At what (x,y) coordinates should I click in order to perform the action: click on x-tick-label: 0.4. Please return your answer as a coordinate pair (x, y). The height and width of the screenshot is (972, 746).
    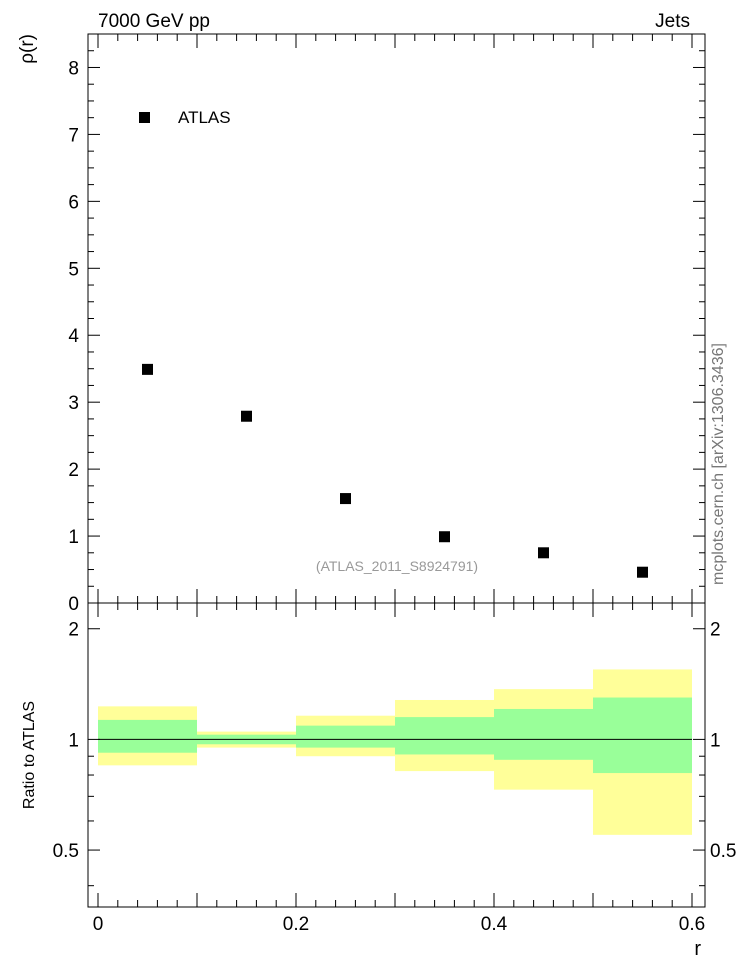
    Looking at the image, I should click on (494, 924).